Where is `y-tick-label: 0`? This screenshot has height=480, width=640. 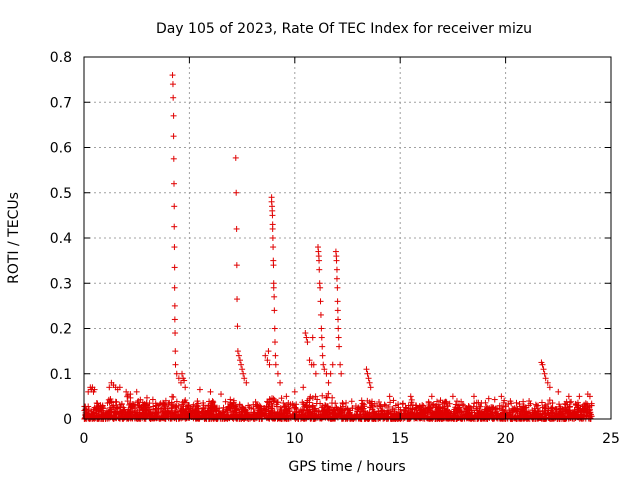
y-tick-label: 0 is located at coordinates (67, 420).